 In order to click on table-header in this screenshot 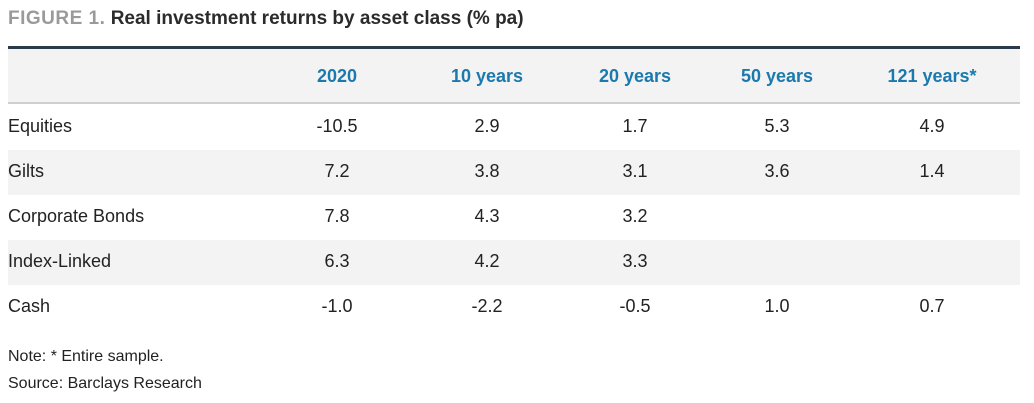, I will do `click(514, 76)`.